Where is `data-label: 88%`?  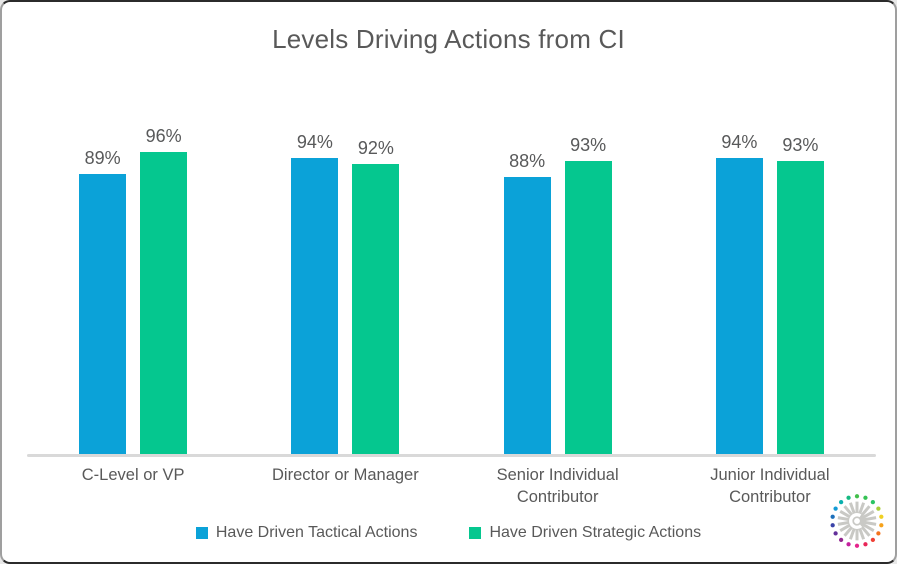
data-label: 88% is located at coordinates (527, 160).